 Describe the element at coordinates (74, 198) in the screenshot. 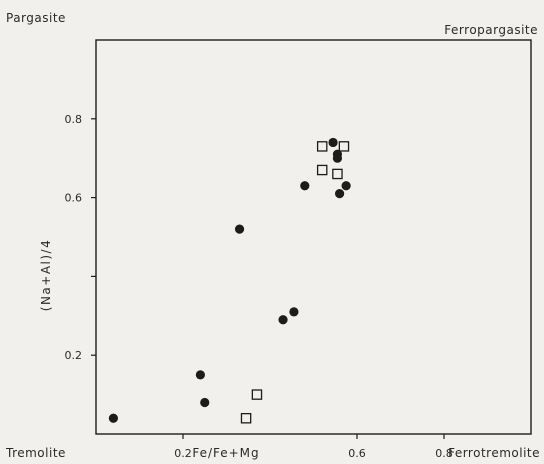

I see `y-tick-label: 0.6` at that location.